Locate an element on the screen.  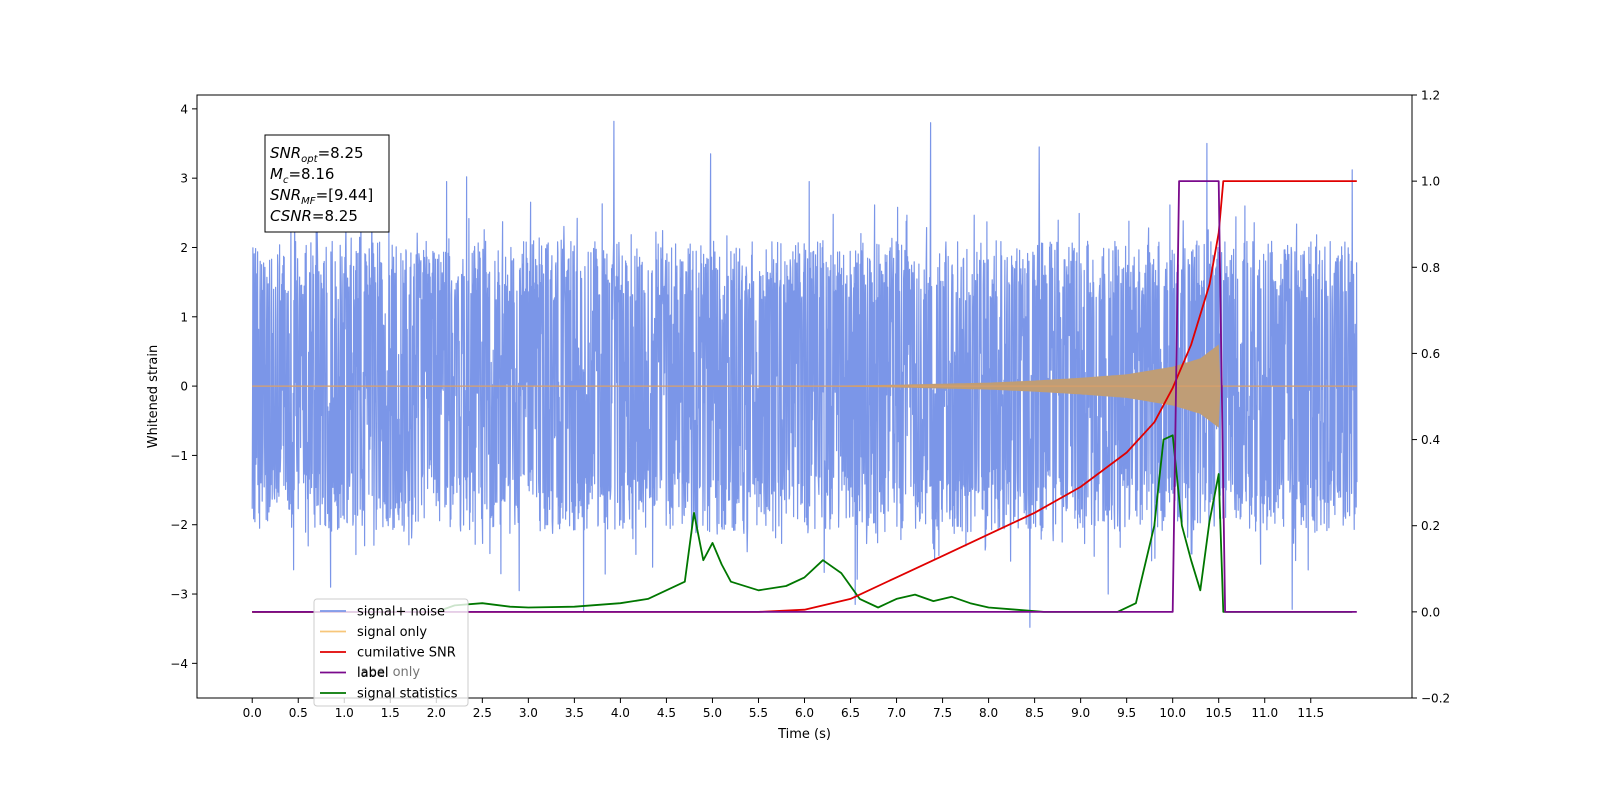
y-axis-ticks: 4 3 2 1 0 −1 −2 −3 −4 is located at coordinates (183, 386).